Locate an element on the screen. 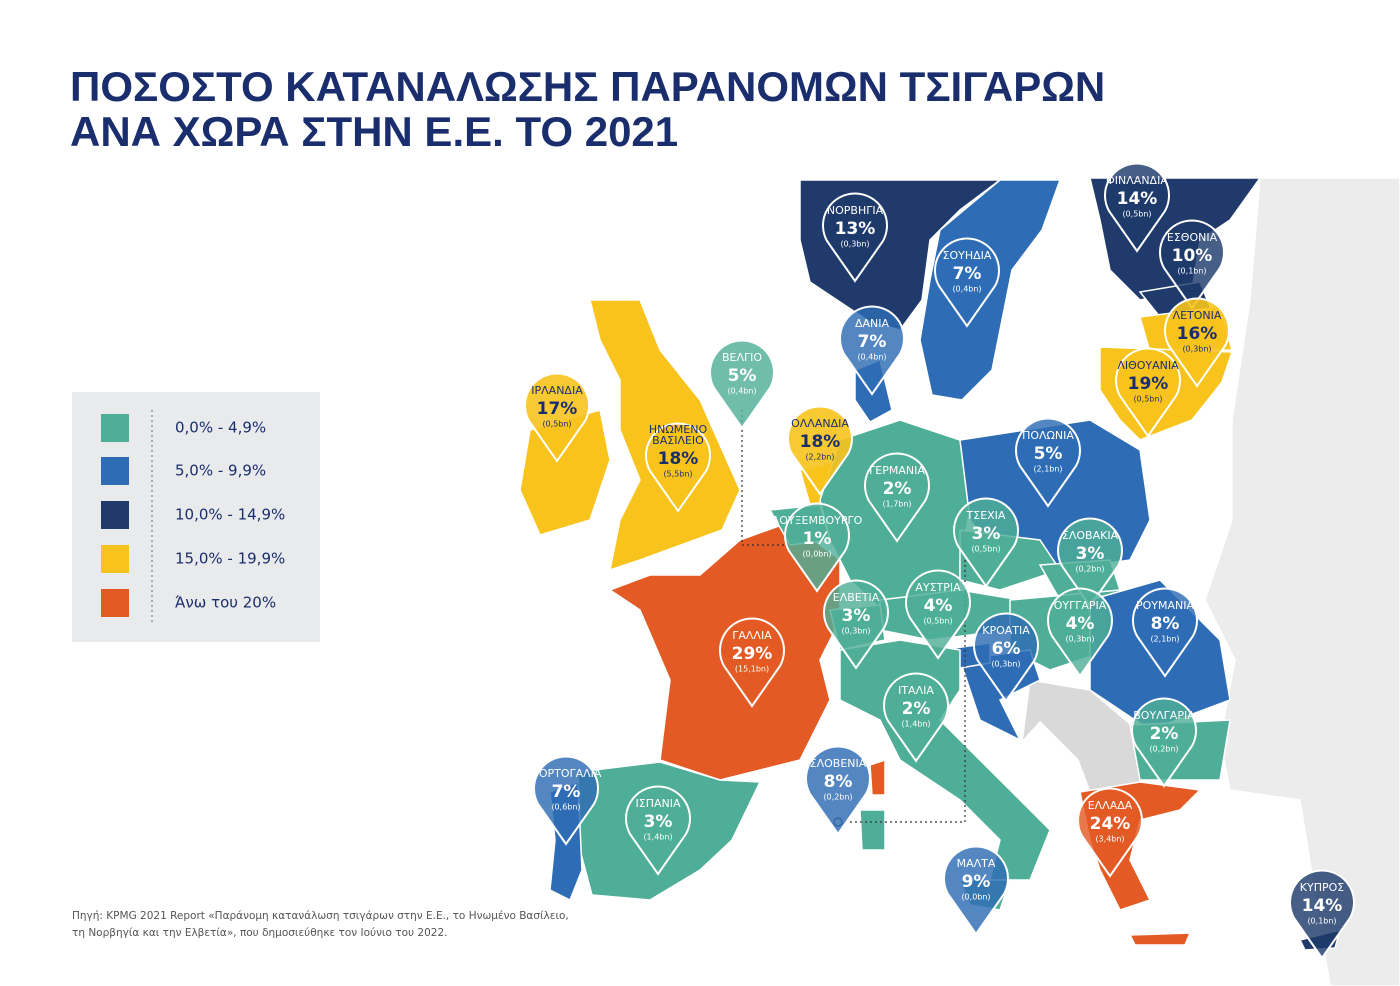 This screenshot has height=986, width=1400. country-pin: ΕΣΘΟΝΙΑ 10%(0,1bn) is located at coordinates (1192, 264).